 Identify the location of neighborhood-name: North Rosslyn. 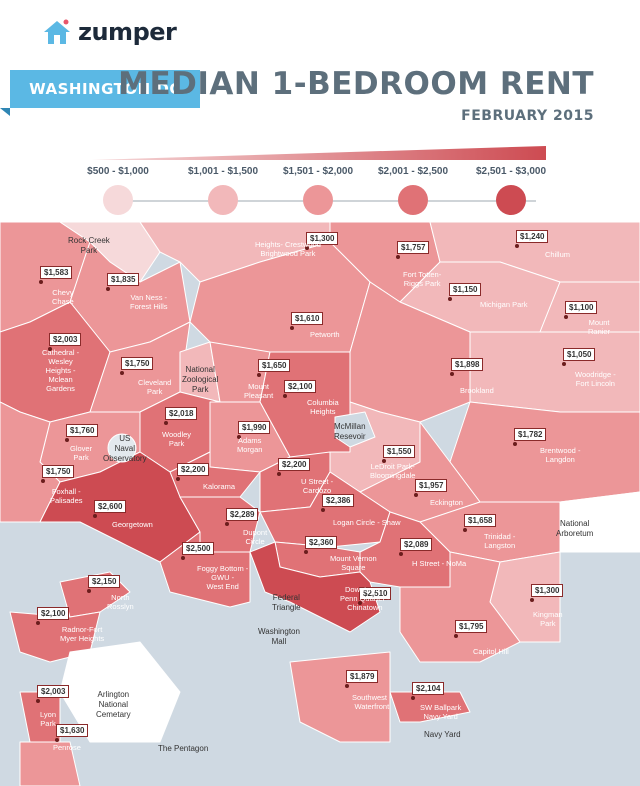
(120, 602).